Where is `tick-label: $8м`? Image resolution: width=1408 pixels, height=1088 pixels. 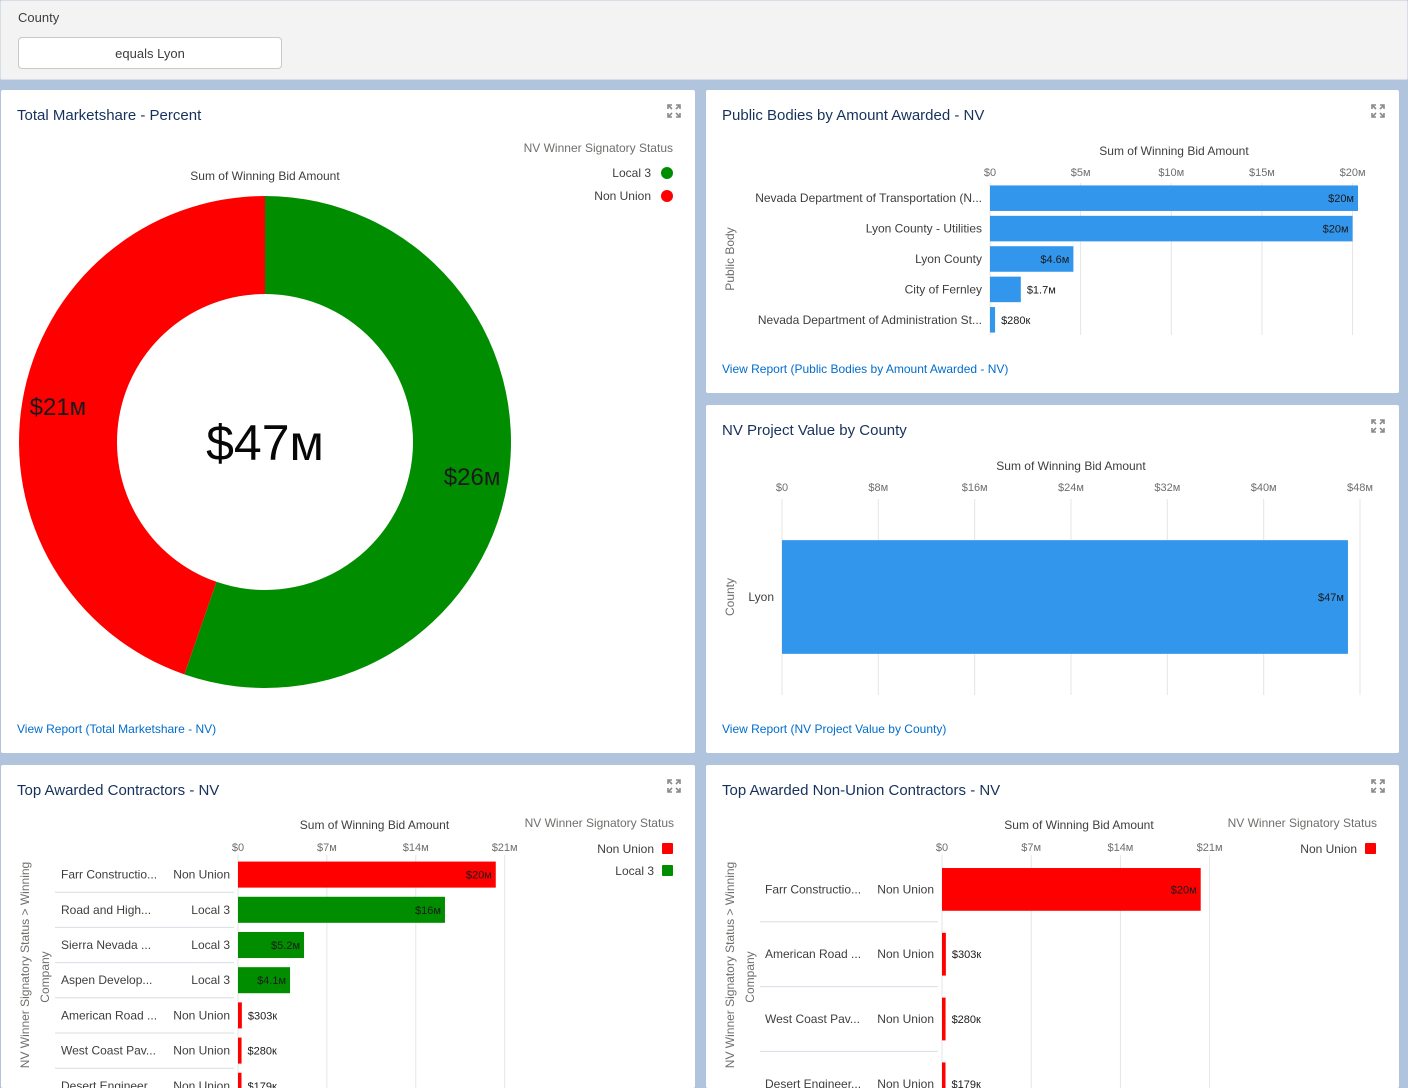 tick-label: $8м is located at coordinates (878, 488).